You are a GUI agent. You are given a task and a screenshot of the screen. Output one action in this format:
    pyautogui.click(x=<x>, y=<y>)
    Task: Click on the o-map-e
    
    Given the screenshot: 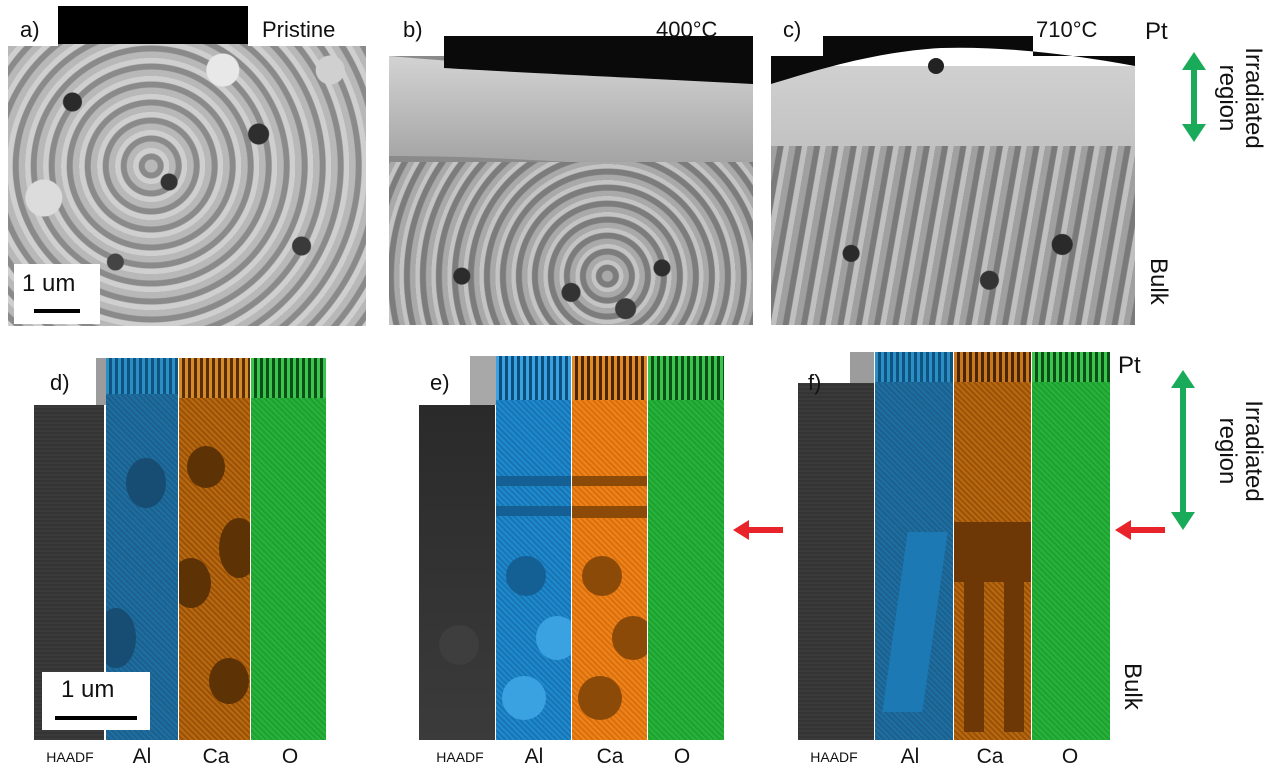 What is the action you would take?
    pyautogui.click(x=686, y=548)
    